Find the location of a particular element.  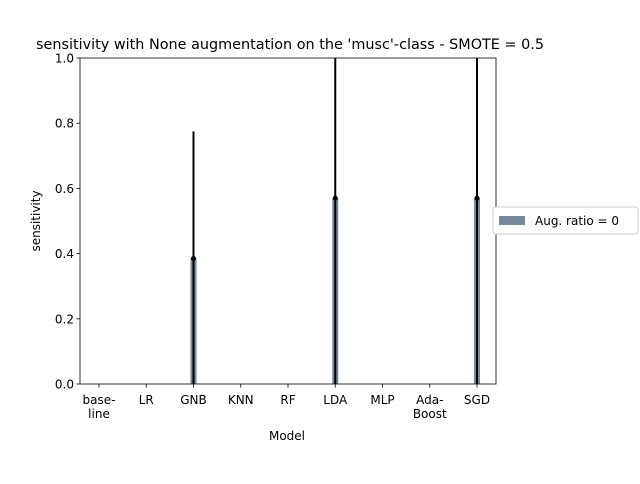

x-tick-label: KNN is located at coordinates (241, 400).